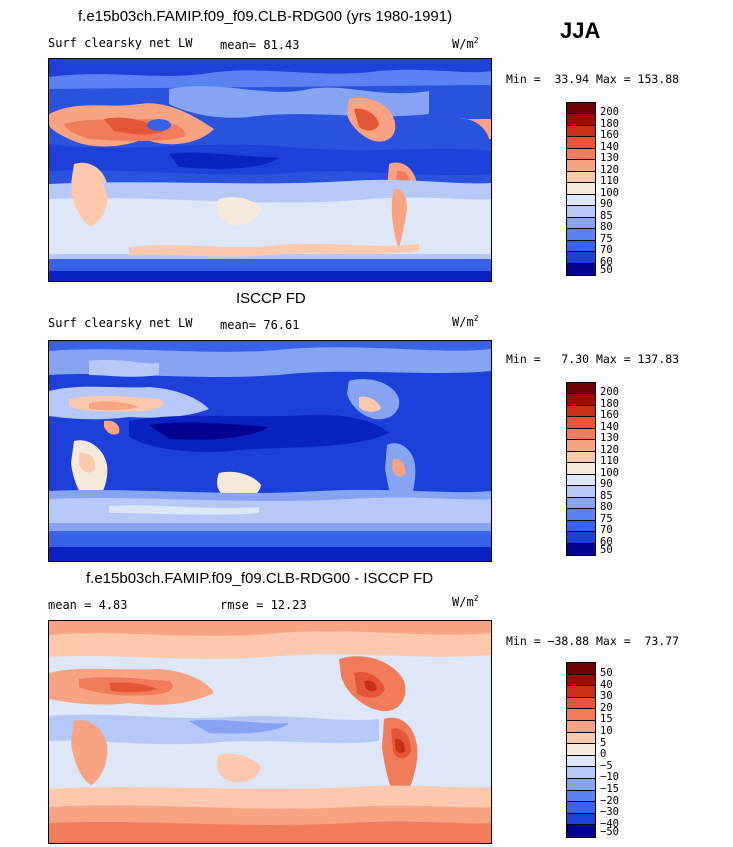 This screenshot has width=733, height=847. I want to click on tick-label: 15, so click(606, 719).